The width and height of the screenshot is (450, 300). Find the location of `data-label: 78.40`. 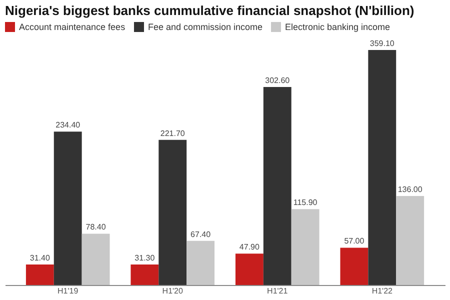

data-label: 78.40 is located at coordinates (96, 227).